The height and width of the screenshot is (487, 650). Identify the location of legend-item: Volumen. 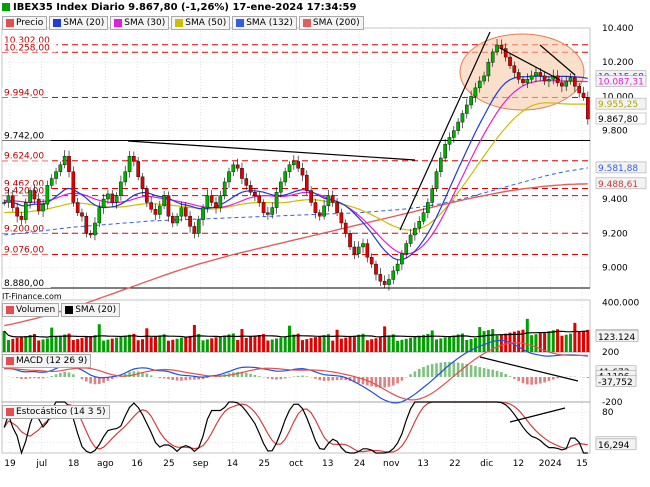
(30, 310).